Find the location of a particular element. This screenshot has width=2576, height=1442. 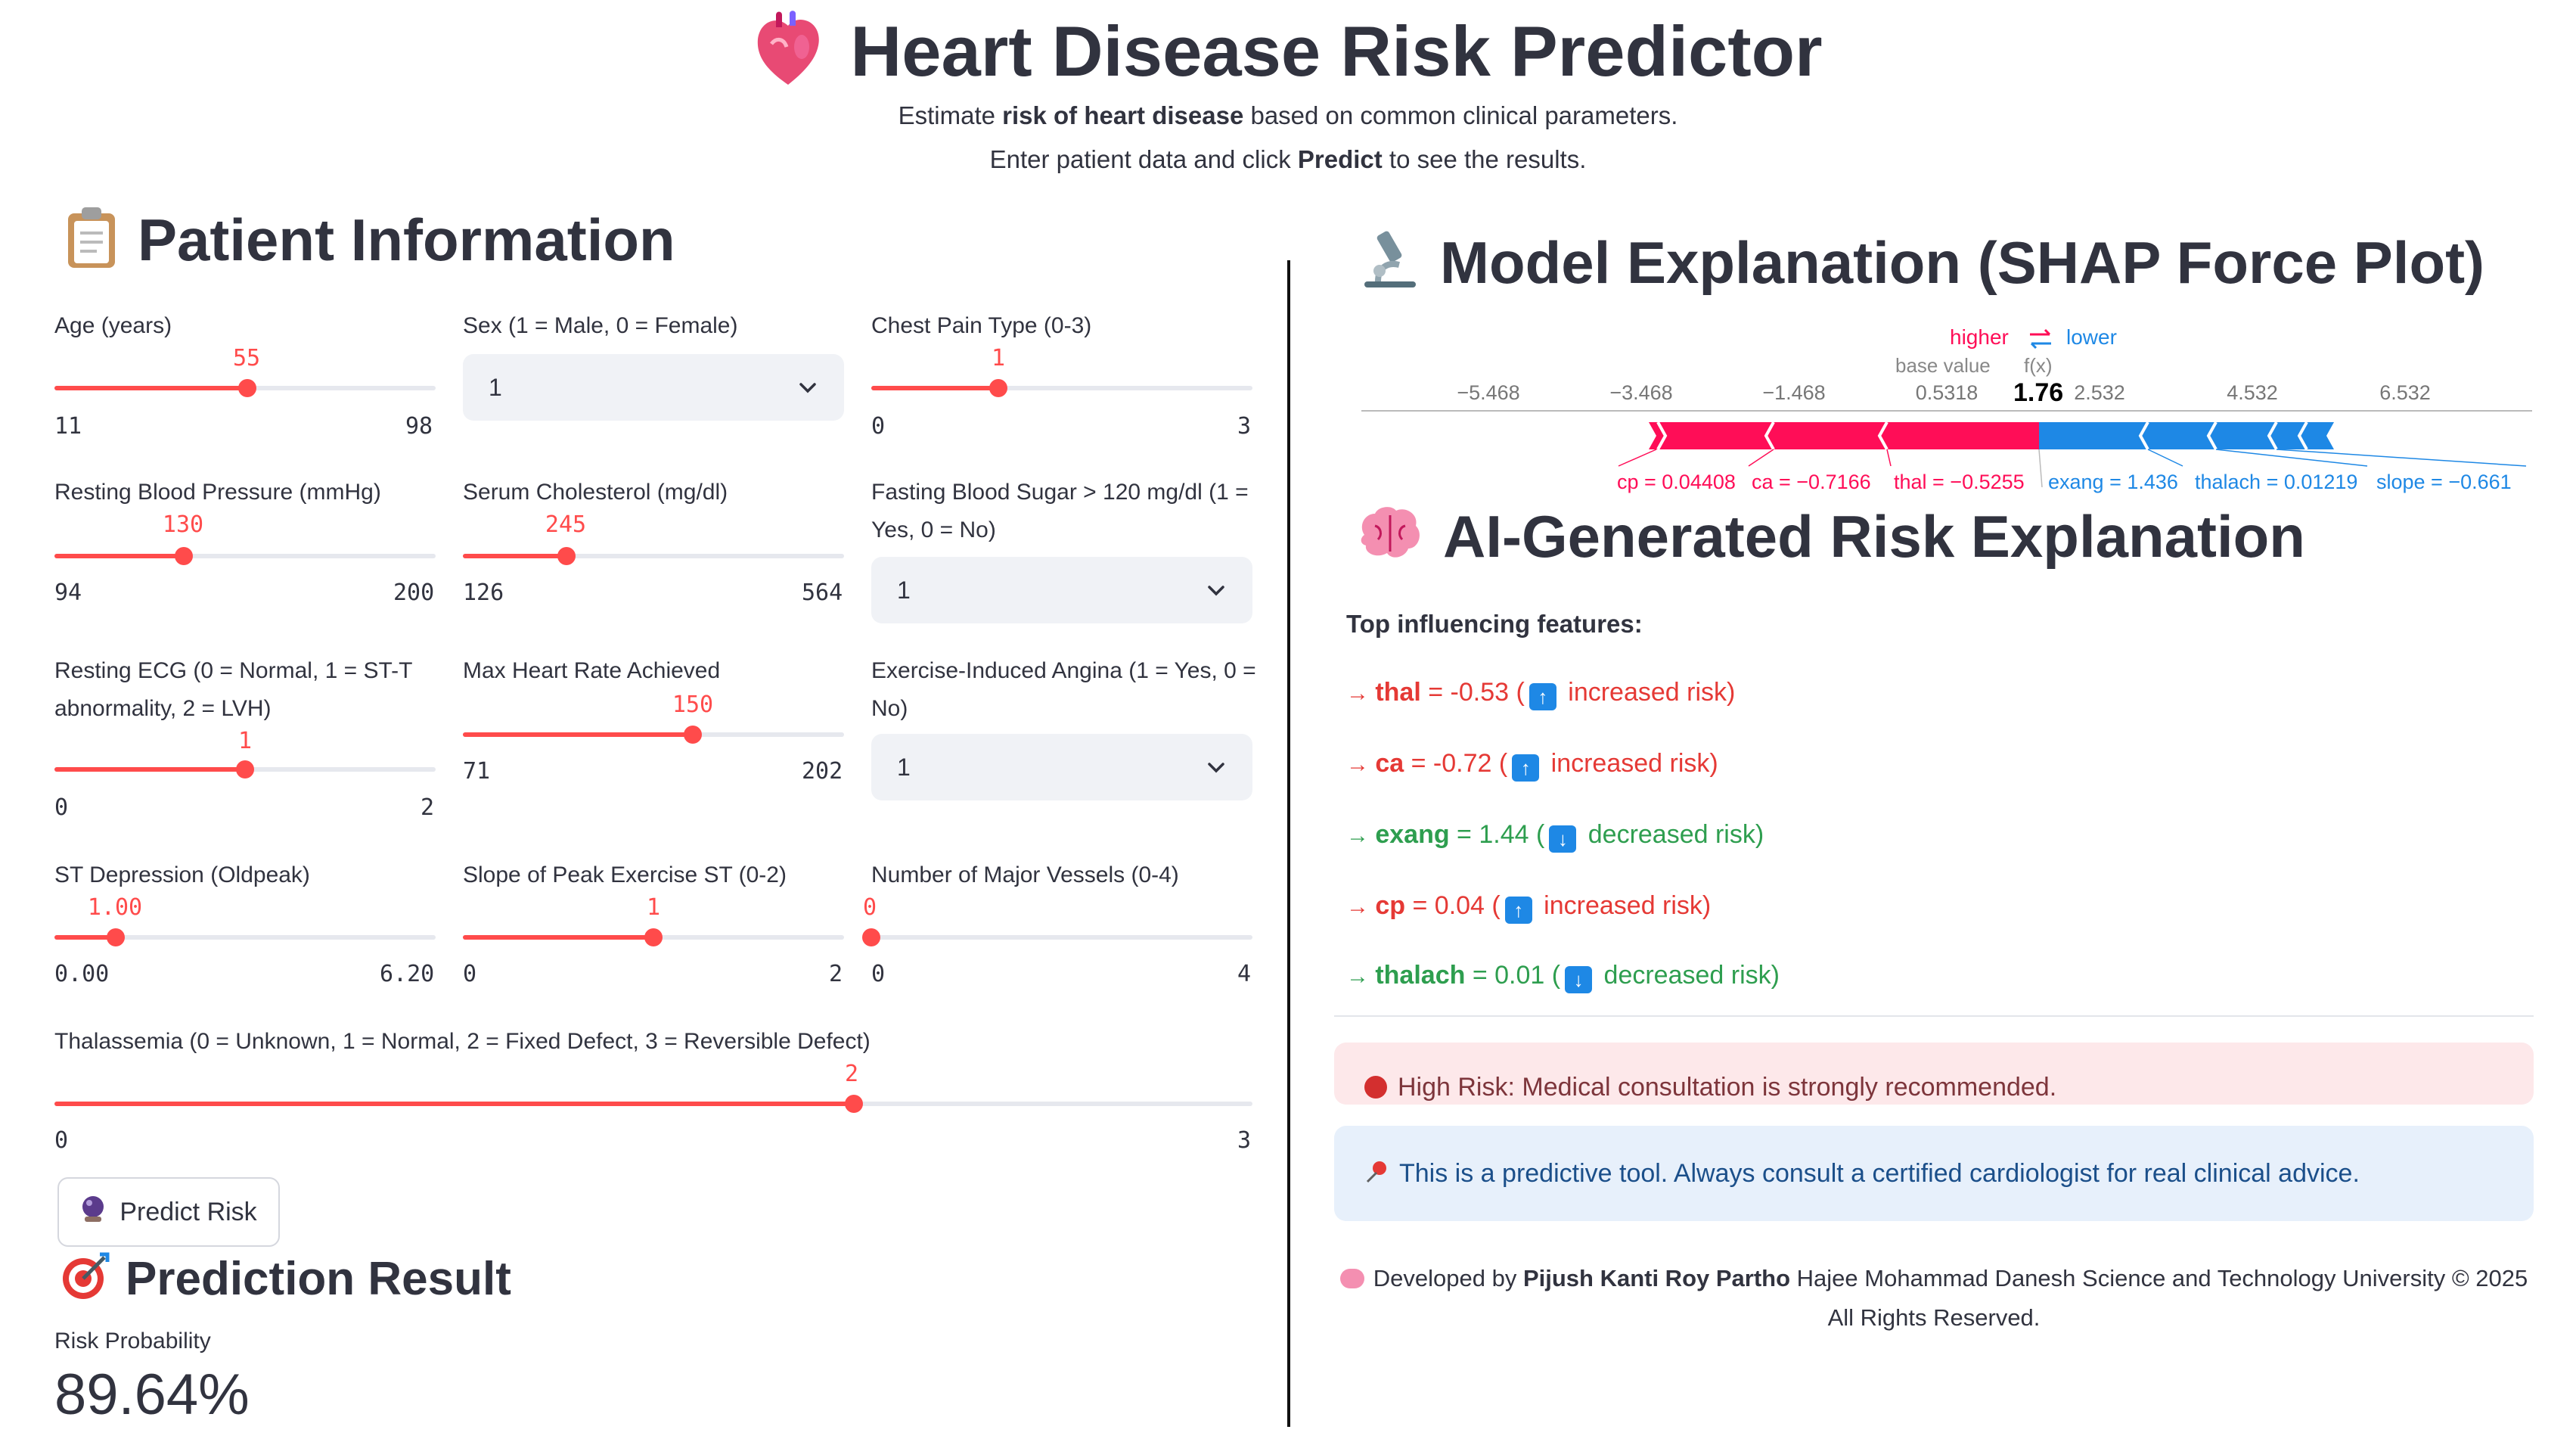

shap-feature-positive: thal = −0.5255 is located at coordinates (1959, 482).